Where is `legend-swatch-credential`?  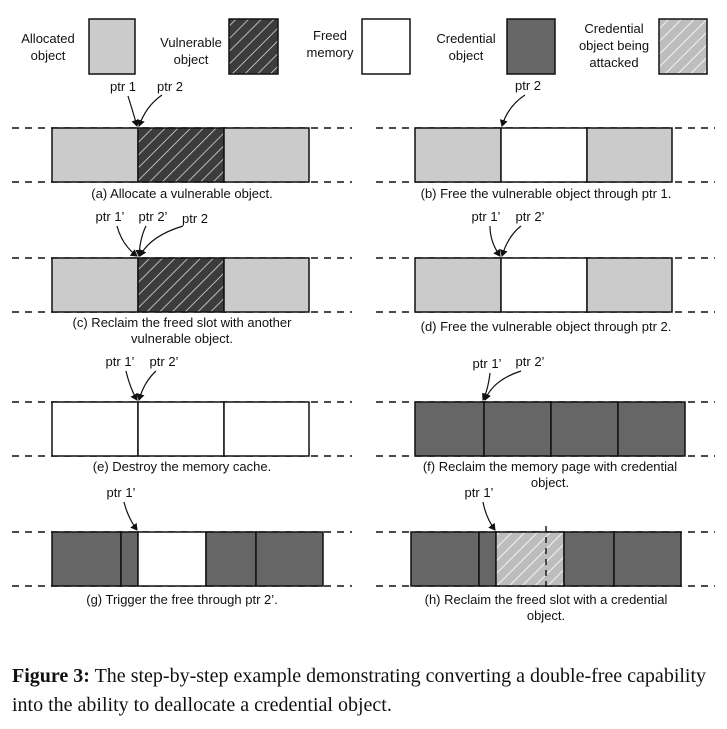 legend-swatch-credential is located at coordinates (531, 46).